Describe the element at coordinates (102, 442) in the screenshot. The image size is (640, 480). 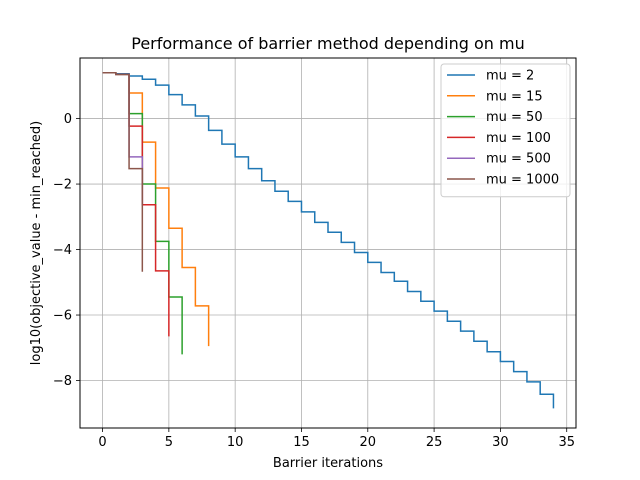
I see `x-tick-label: 0` at that location.